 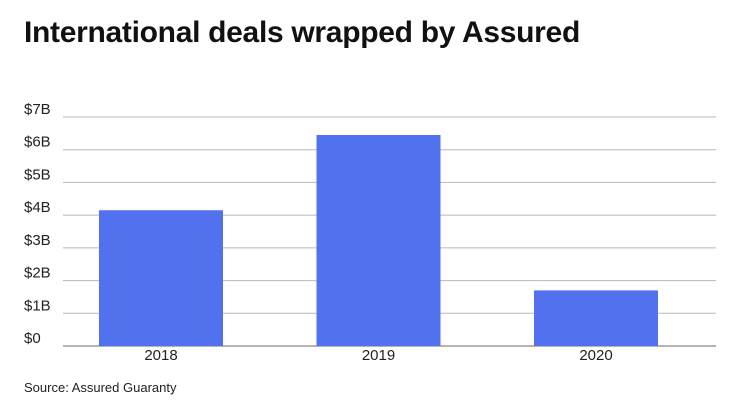 I want to click on y-tick-label: $2B, so click(x=37, y=273).